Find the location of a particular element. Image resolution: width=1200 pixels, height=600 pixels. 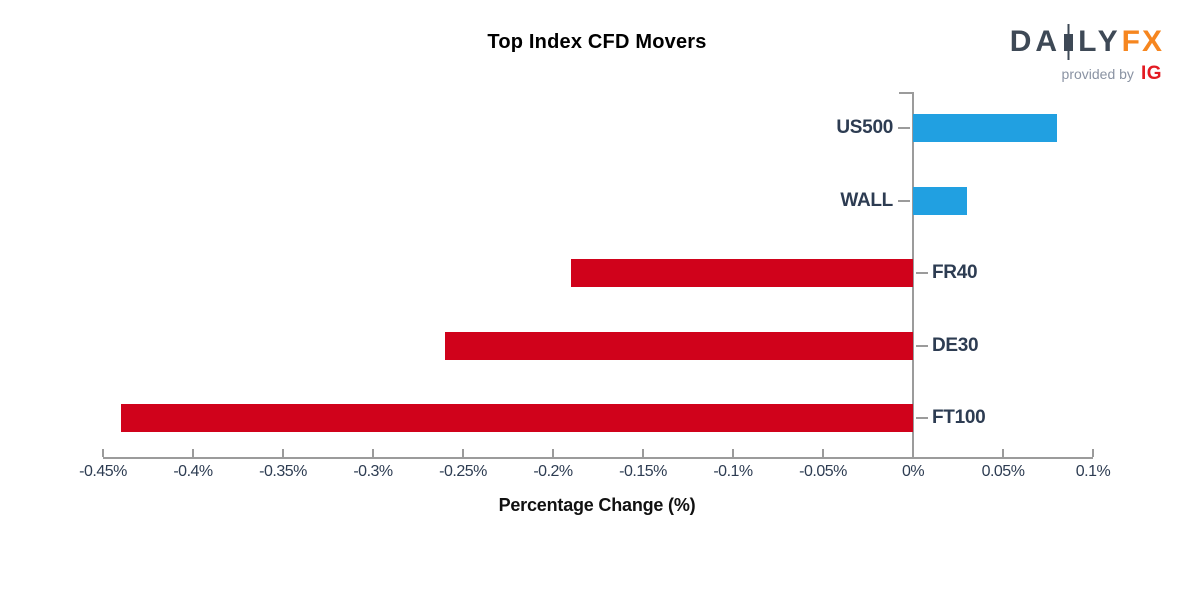

logo-provided-by-row: provided by IG is located at coordinates (1112, 74).